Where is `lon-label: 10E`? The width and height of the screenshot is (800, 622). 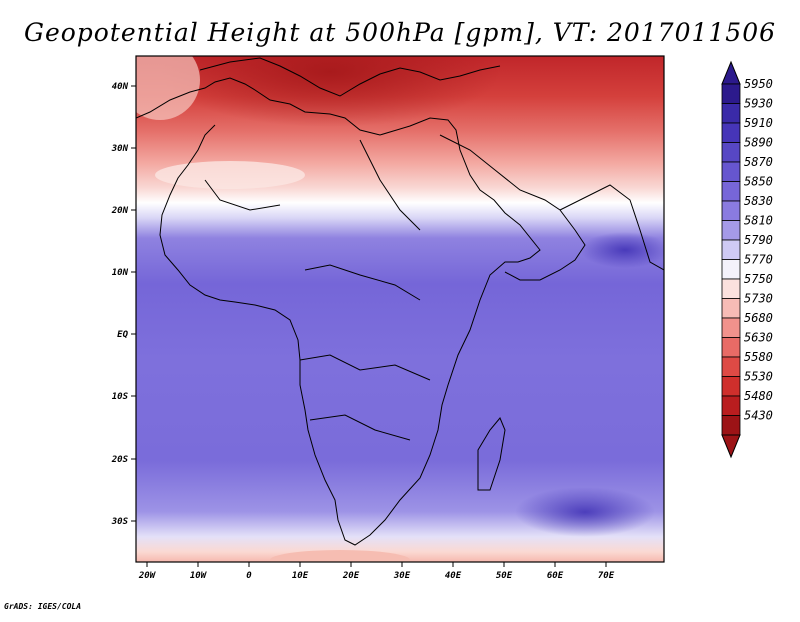 lon-label: 10E is located at coordinates (300, 576).